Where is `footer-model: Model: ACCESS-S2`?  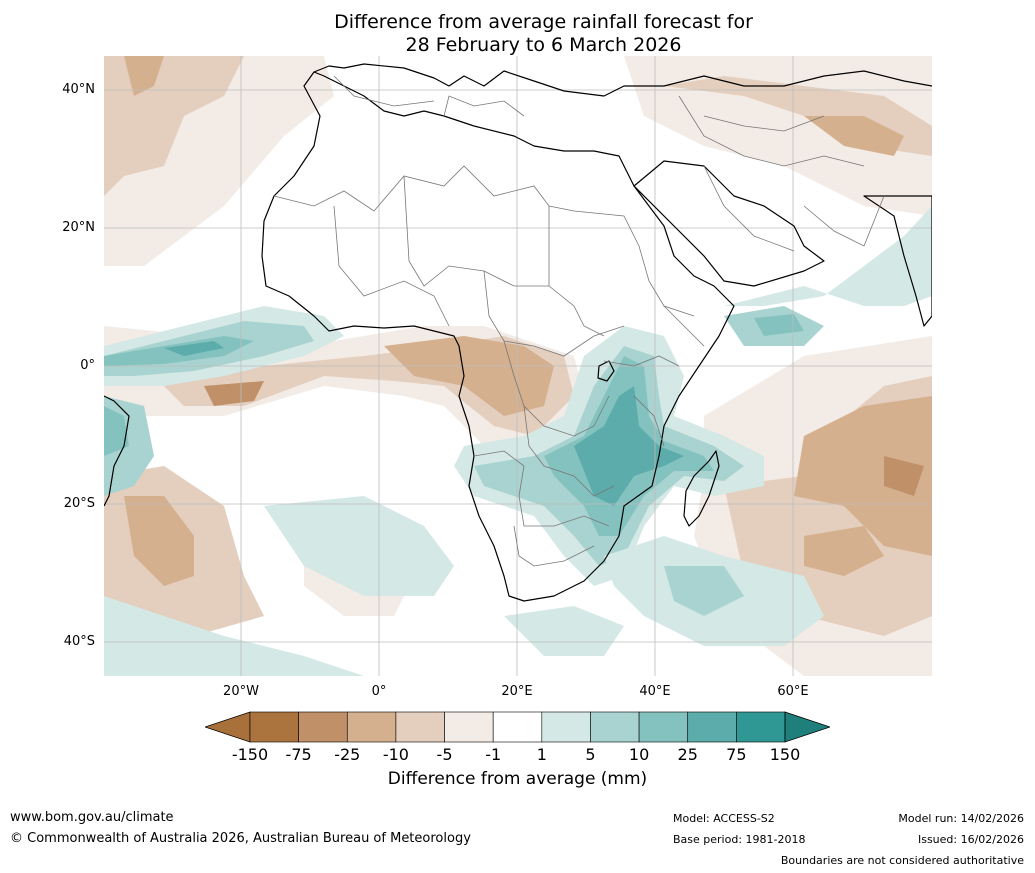 footer-model: Model: ACCESS-S2 is located at coordinates (724, 818).